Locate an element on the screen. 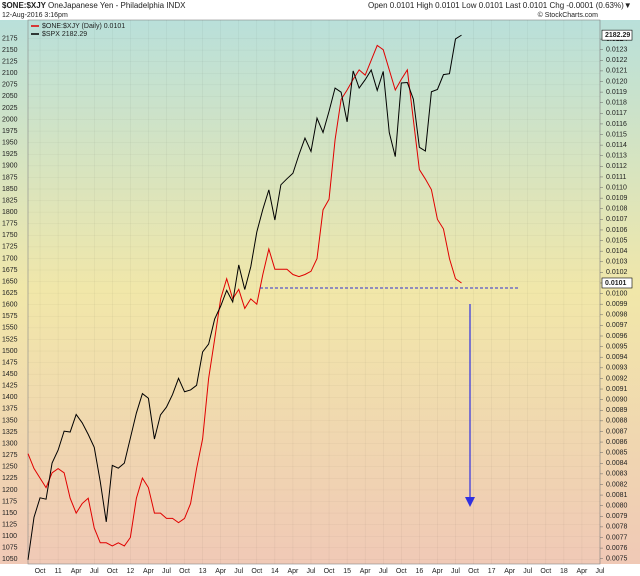  y-tick-label: 1825 is located at coordinates (10, 200).